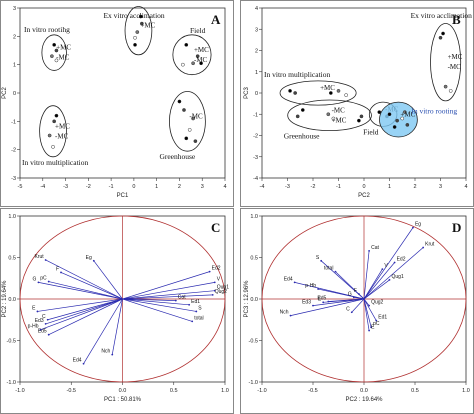 This screenshot has width=474, height=414. I want to click on x-tick-label: -2, so click(313, 187).